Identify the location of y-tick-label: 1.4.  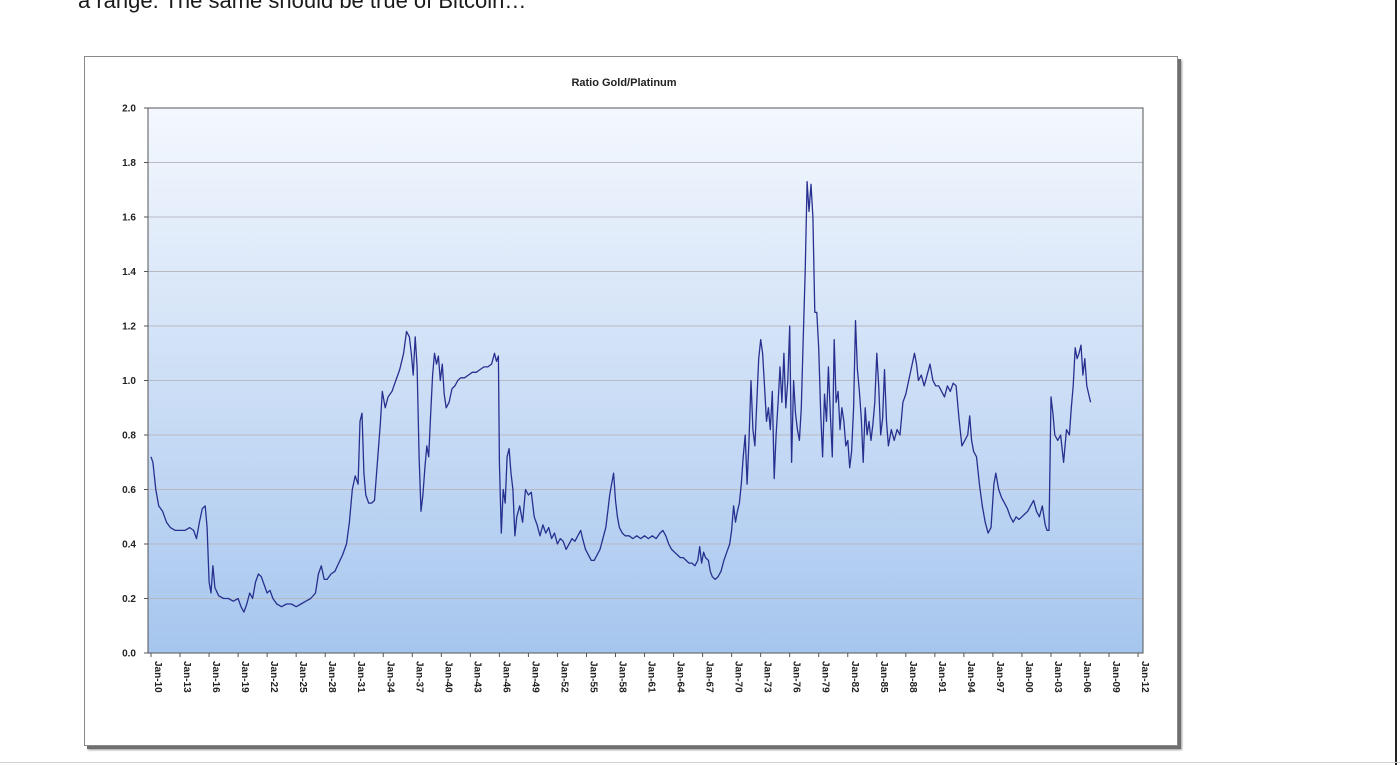
(129, 272).